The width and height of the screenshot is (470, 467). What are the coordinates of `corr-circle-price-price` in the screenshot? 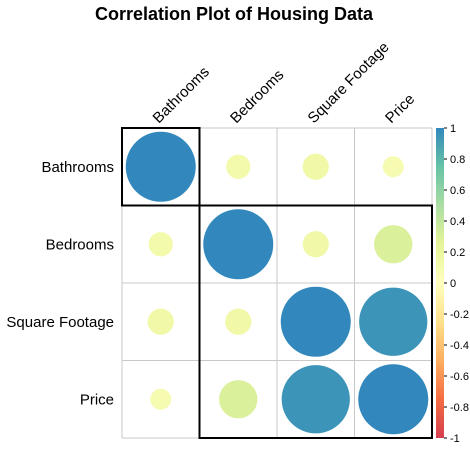 It's located at (393, 399).